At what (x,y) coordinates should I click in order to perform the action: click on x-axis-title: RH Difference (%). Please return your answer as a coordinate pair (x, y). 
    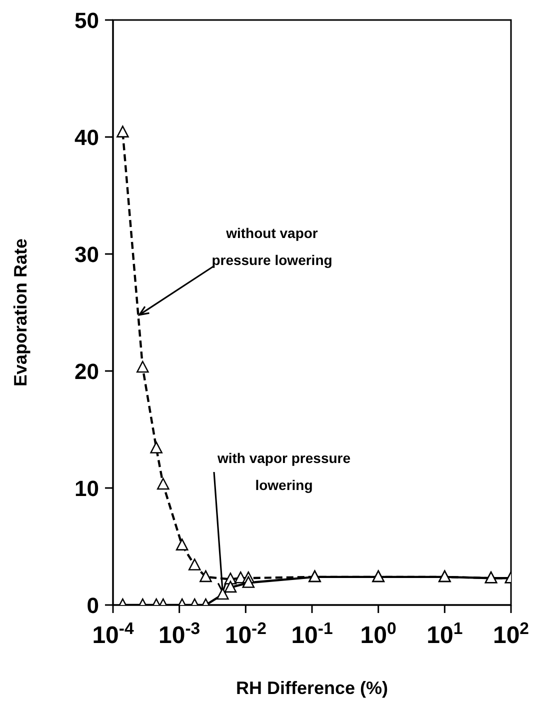
    Looking at the image, I should click on (312, 688).